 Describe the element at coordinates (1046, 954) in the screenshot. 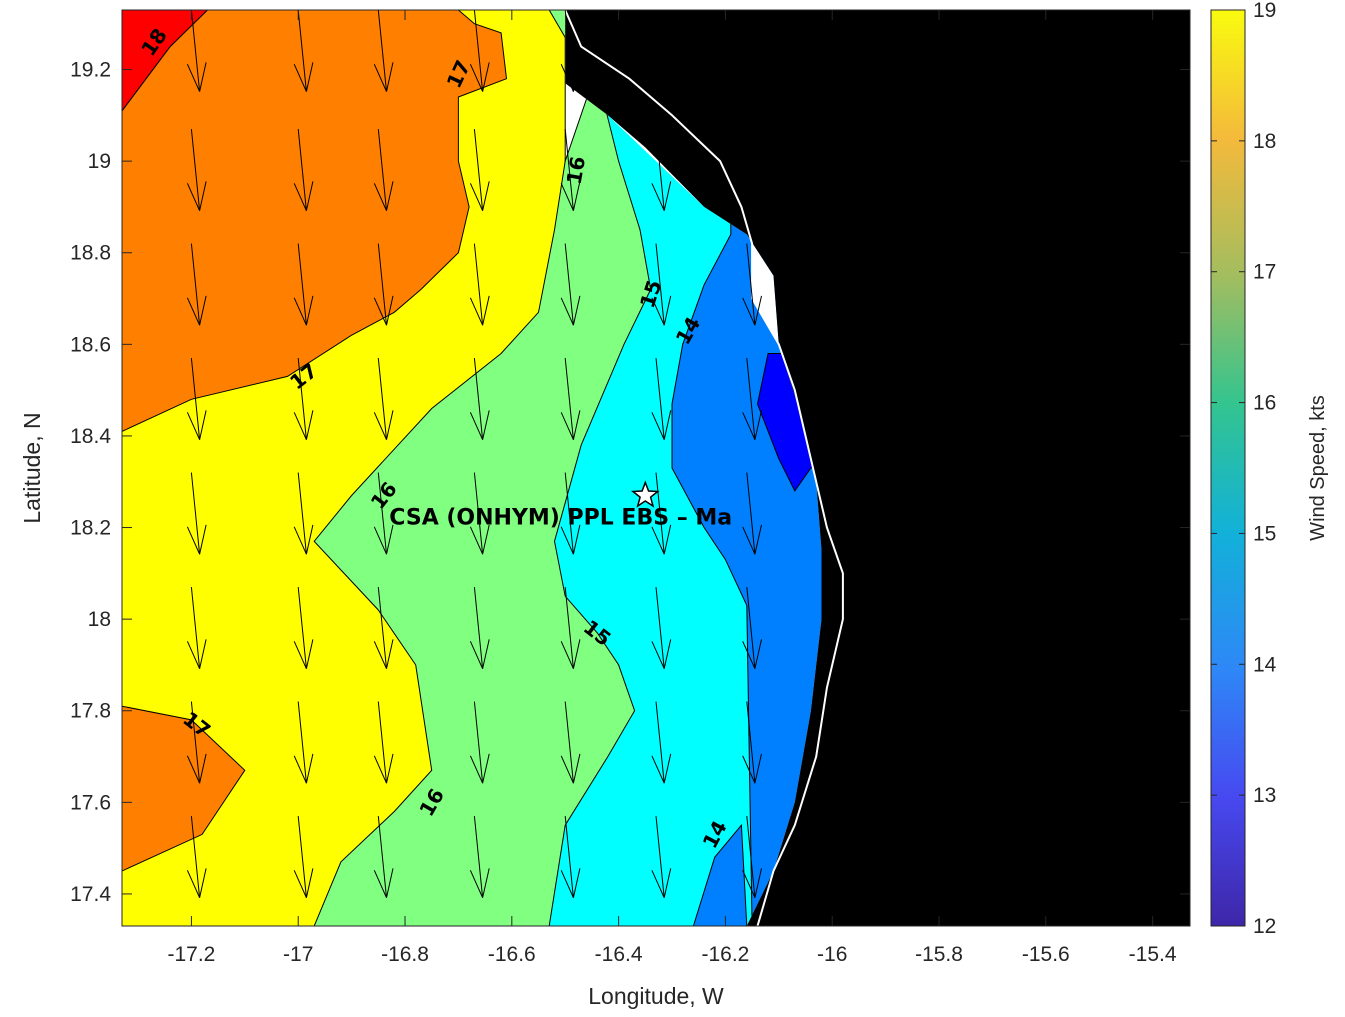

I see `x-tick-label-8: -15.6` at that location.